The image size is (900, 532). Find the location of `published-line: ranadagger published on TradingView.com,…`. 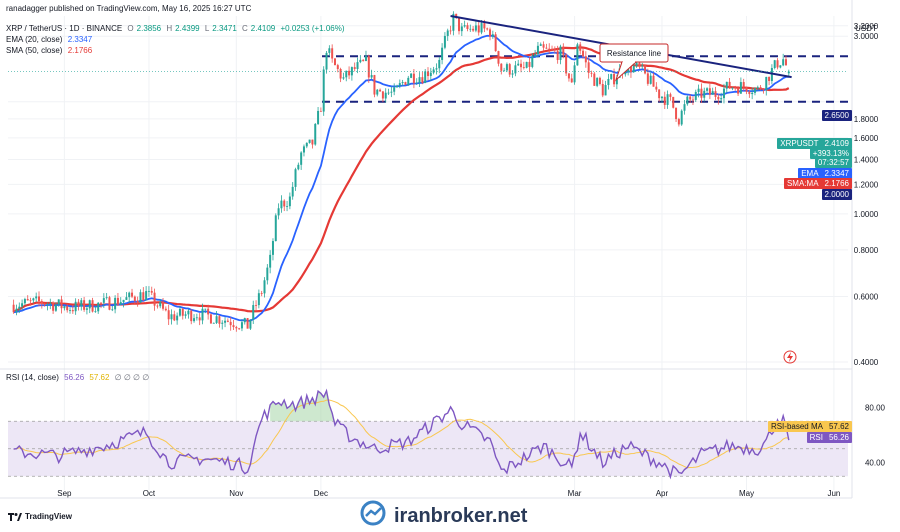

published-line: ranadagger published on TradingView.com,… is located at coordinates (130, 8).